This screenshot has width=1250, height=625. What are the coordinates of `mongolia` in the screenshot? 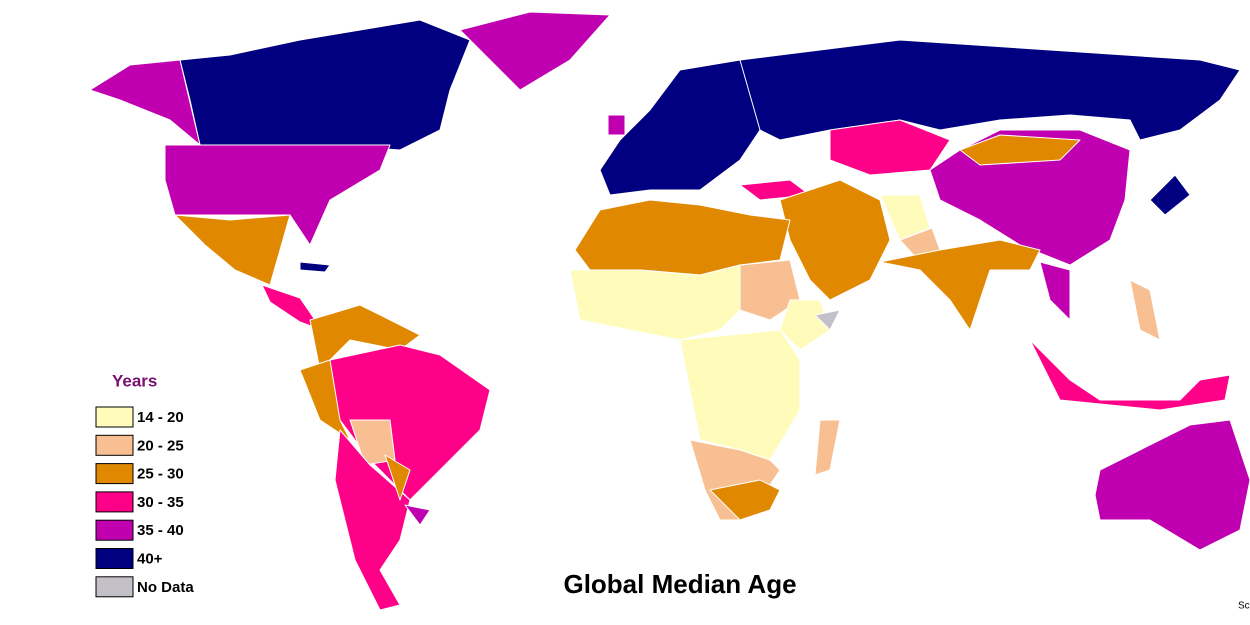 It's located at (1020, 150).